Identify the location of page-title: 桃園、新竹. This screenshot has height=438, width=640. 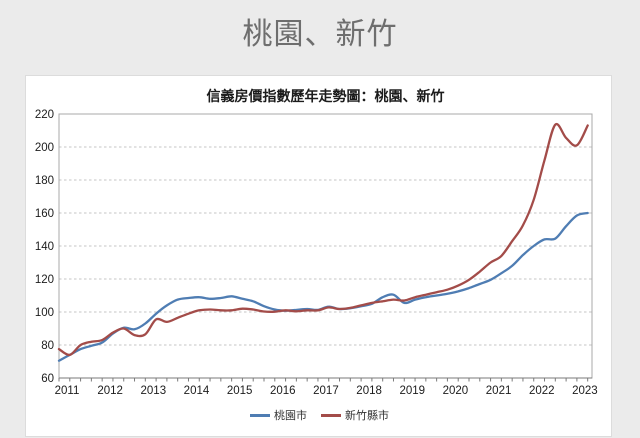
(320, 34).